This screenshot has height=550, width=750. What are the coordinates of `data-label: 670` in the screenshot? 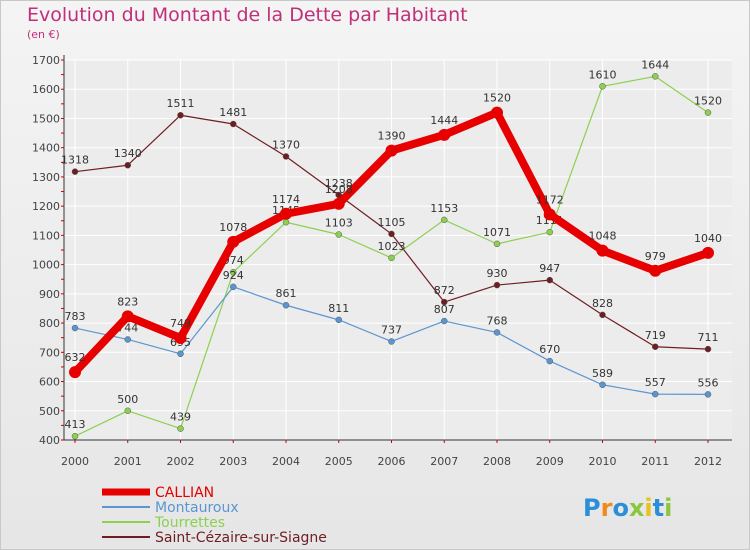 It's located at (549, 349).